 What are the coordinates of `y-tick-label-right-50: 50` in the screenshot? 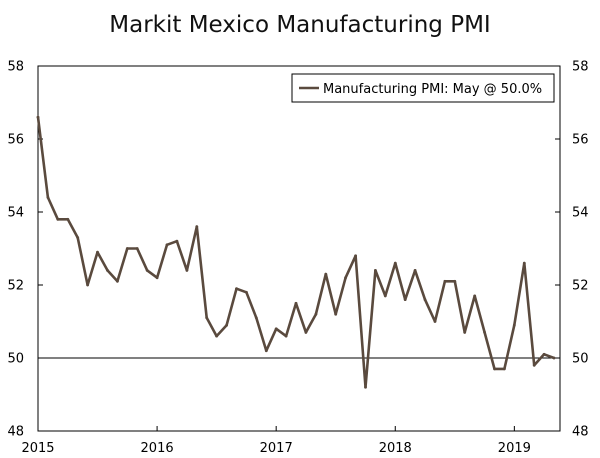 It's located at (580, 359).